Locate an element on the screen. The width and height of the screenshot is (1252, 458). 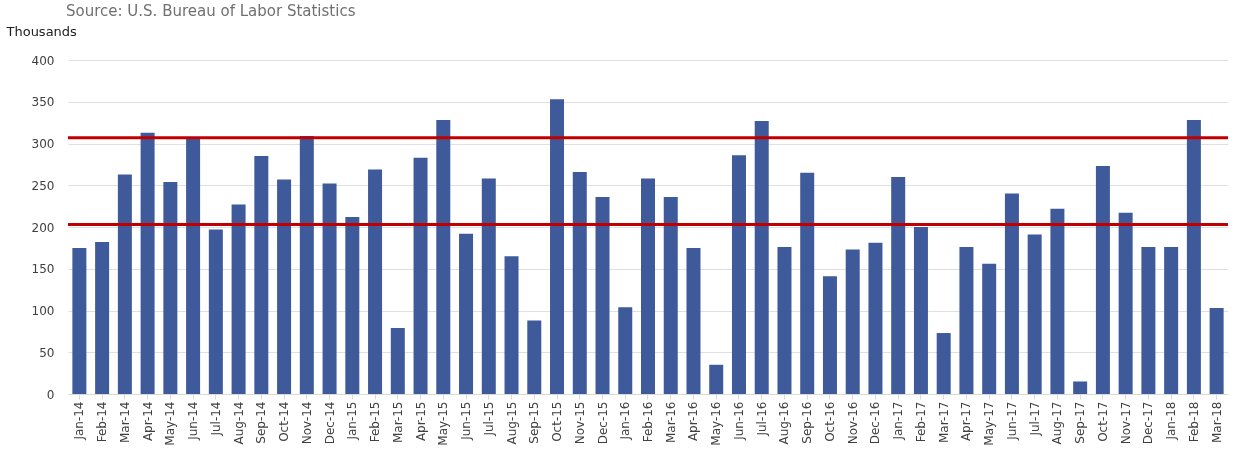
x-tick-label: Mar-14 is located at coordinates (124, 422).